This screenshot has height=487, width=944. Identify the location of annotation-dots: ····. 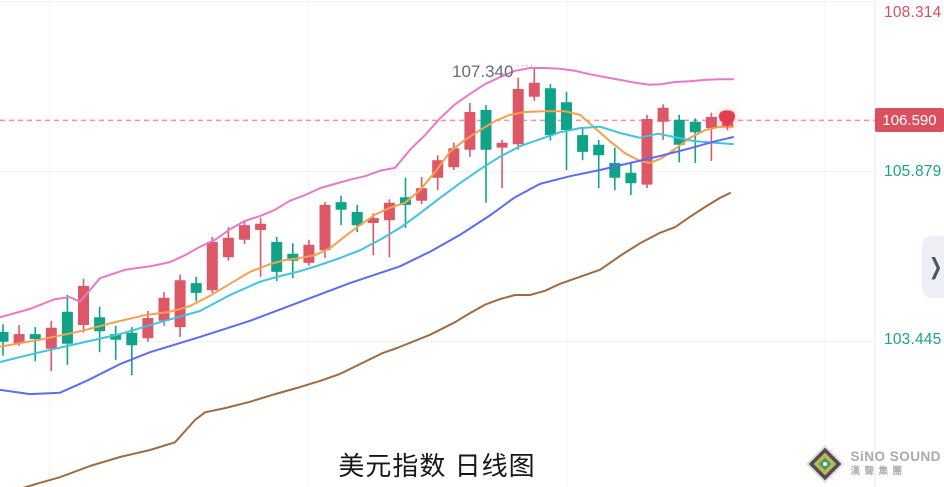
(525, 65).